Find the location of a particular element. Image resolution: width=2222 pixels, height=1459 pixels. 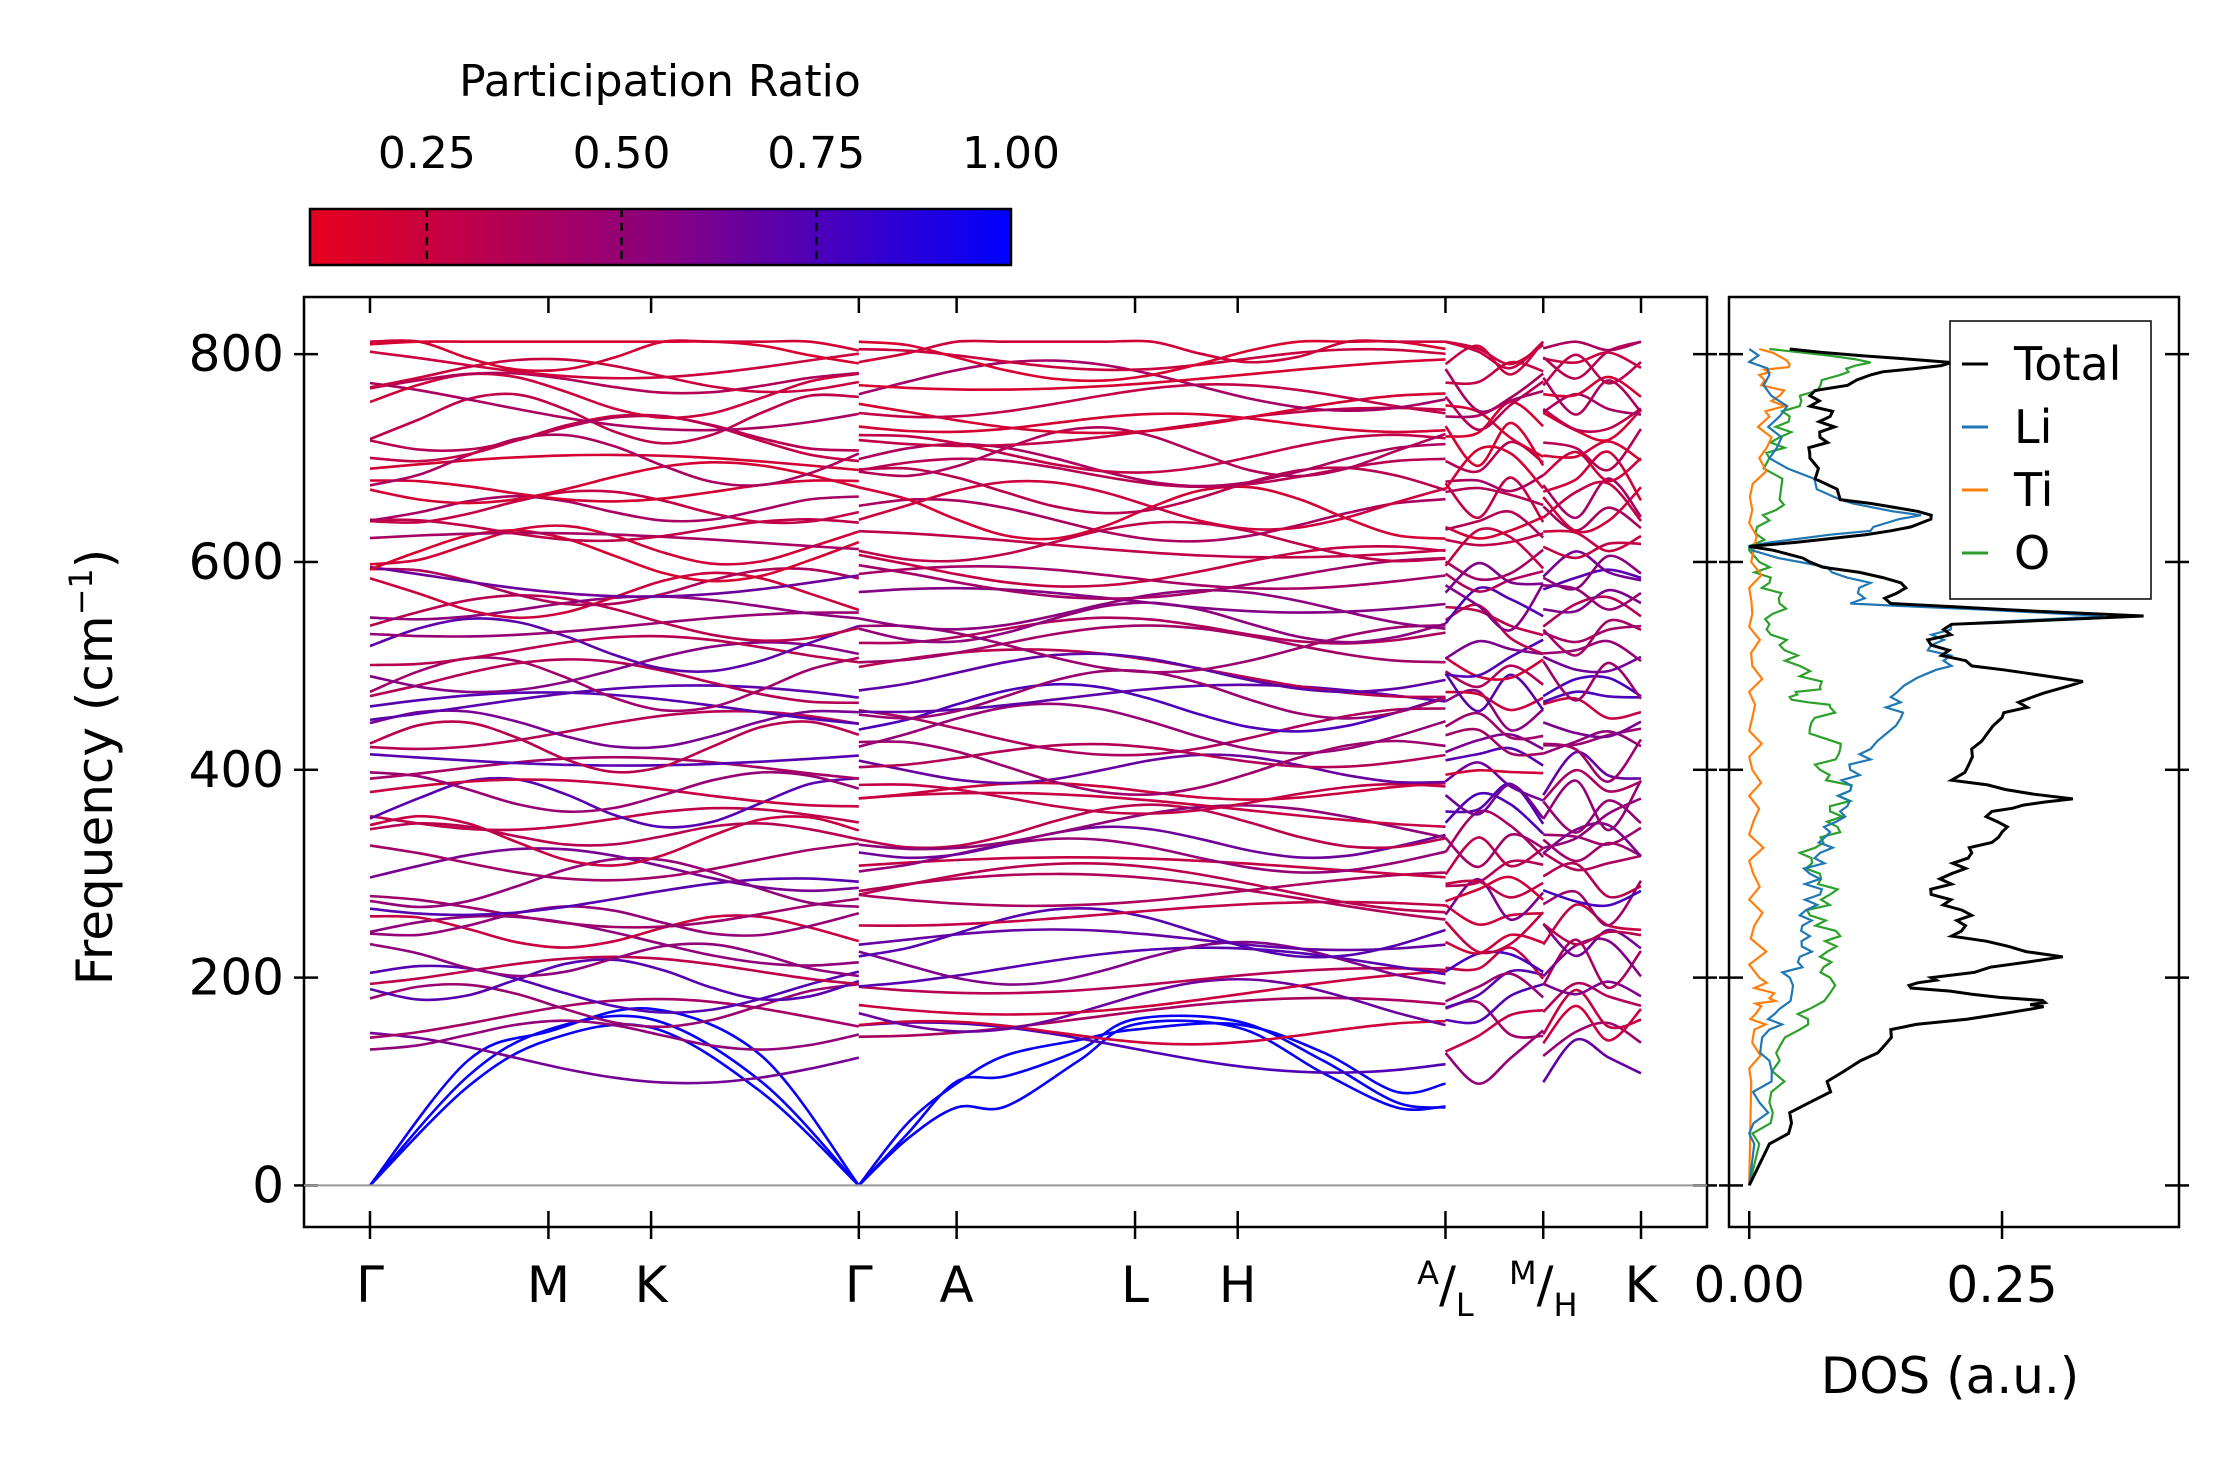

y-axis-label-main: Frequency (cm is located at coordinates (95, 800).